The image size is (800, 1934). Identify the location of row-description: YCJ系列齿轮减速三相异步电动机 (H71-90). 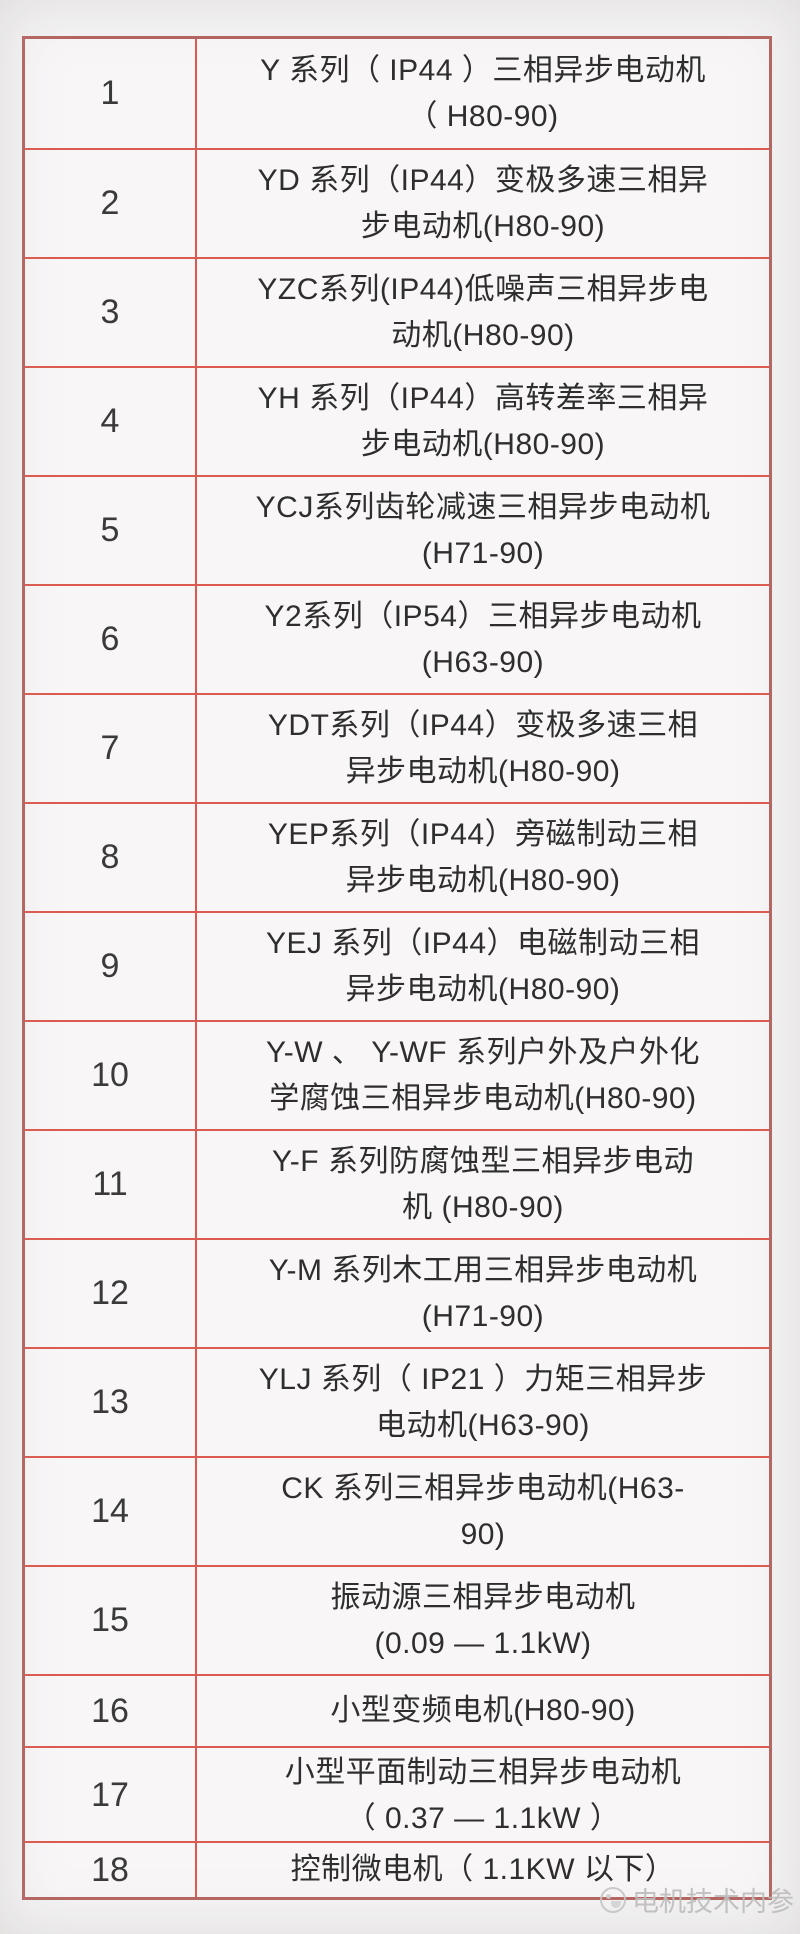
(483, 530).